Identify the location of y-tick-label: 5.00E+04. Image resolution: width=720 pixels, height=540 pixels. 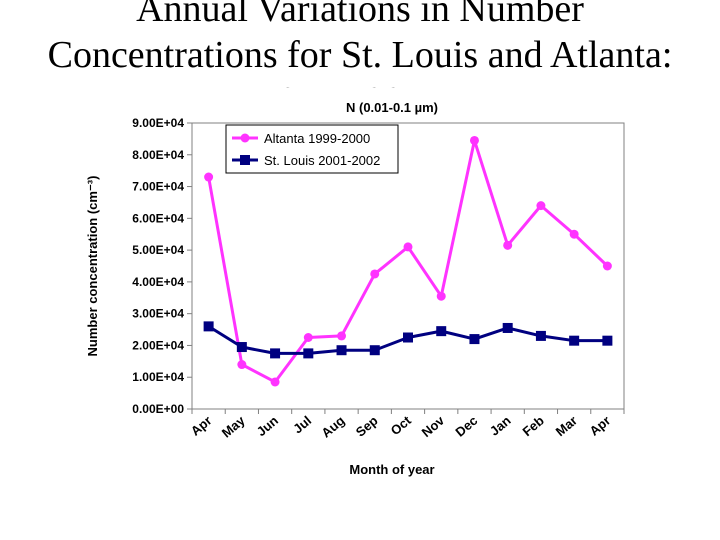
(158, 250).